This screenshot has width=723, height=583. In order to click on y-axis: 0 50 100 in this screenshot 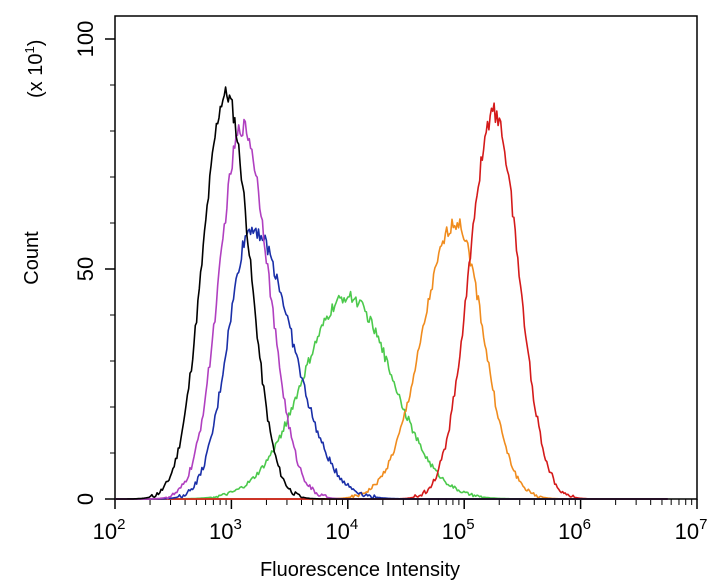, I will do `click(94, 263)`.